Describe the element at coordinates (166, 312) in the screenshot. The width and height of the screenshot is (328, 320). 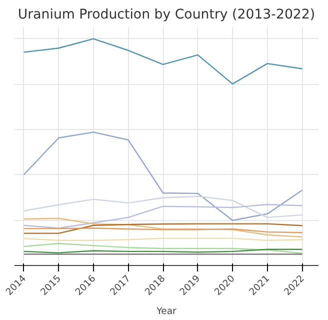
I see `x-axis-title: Year` at that location.